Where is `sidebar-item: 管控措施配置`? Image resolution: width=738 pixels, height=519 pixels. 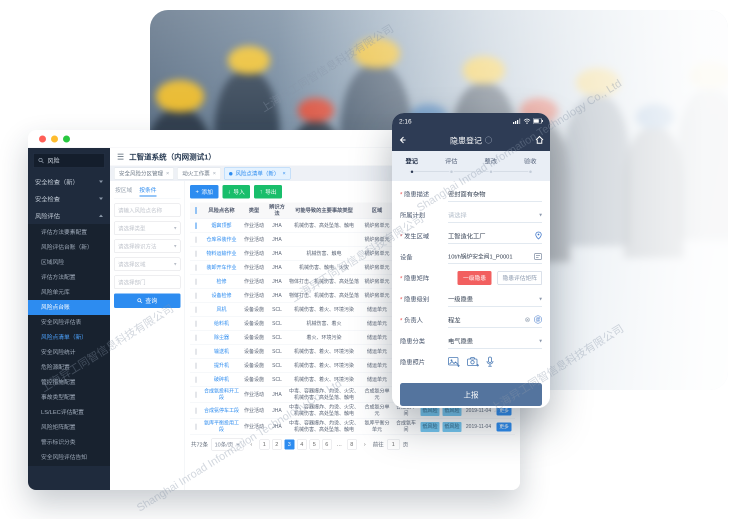 sidebar-item: 管控措施配置 is located at coordinates (58, 382).